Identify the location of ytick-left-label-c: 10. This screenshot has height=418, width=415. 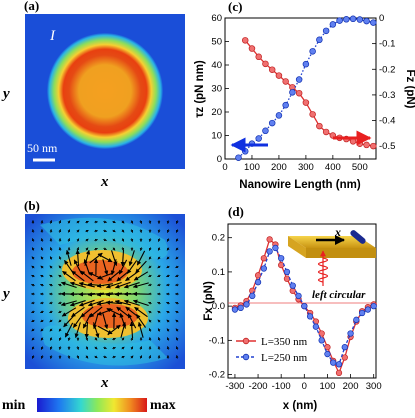
(216, 136).